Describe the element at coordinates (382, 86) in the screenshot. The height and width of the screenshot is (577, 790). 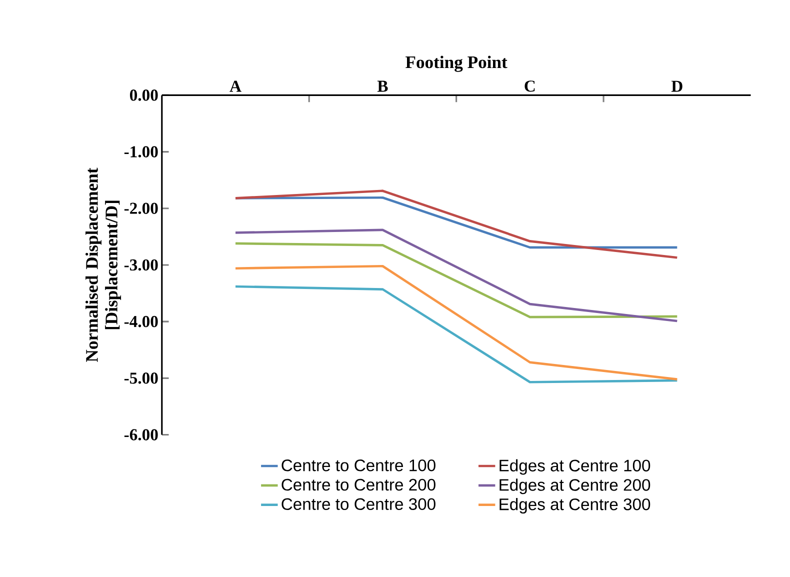
I see `x-tick-label: B` at that location.